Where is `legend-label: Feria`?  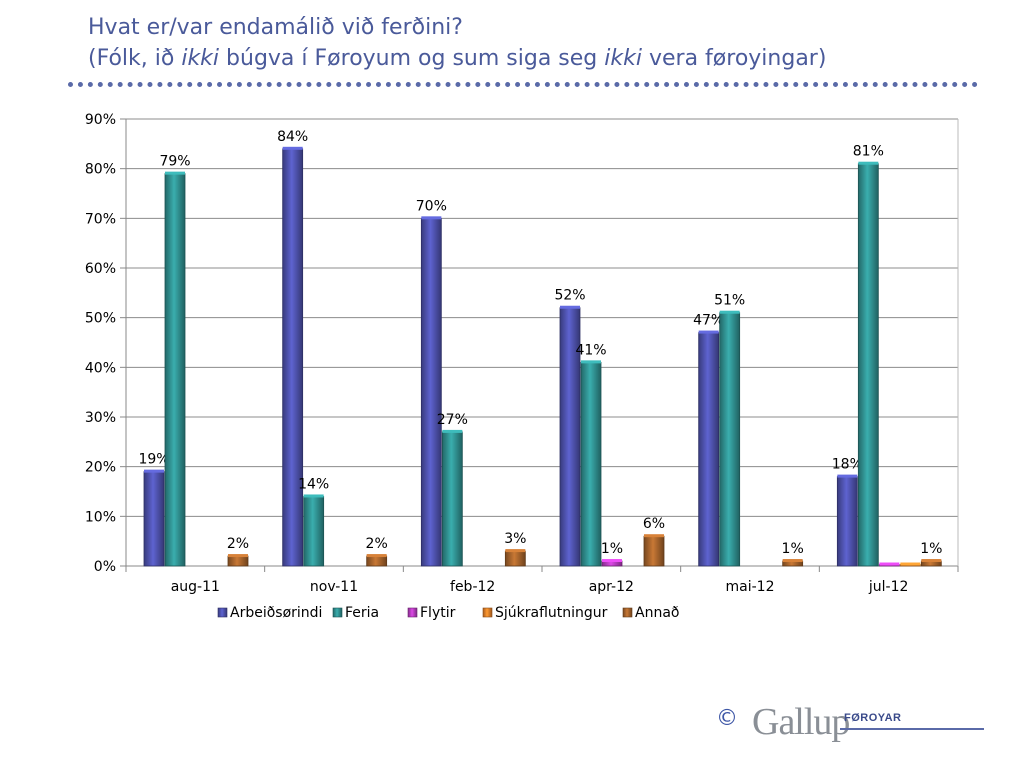
legend-label: Feria is located at coordinates (362, 613).